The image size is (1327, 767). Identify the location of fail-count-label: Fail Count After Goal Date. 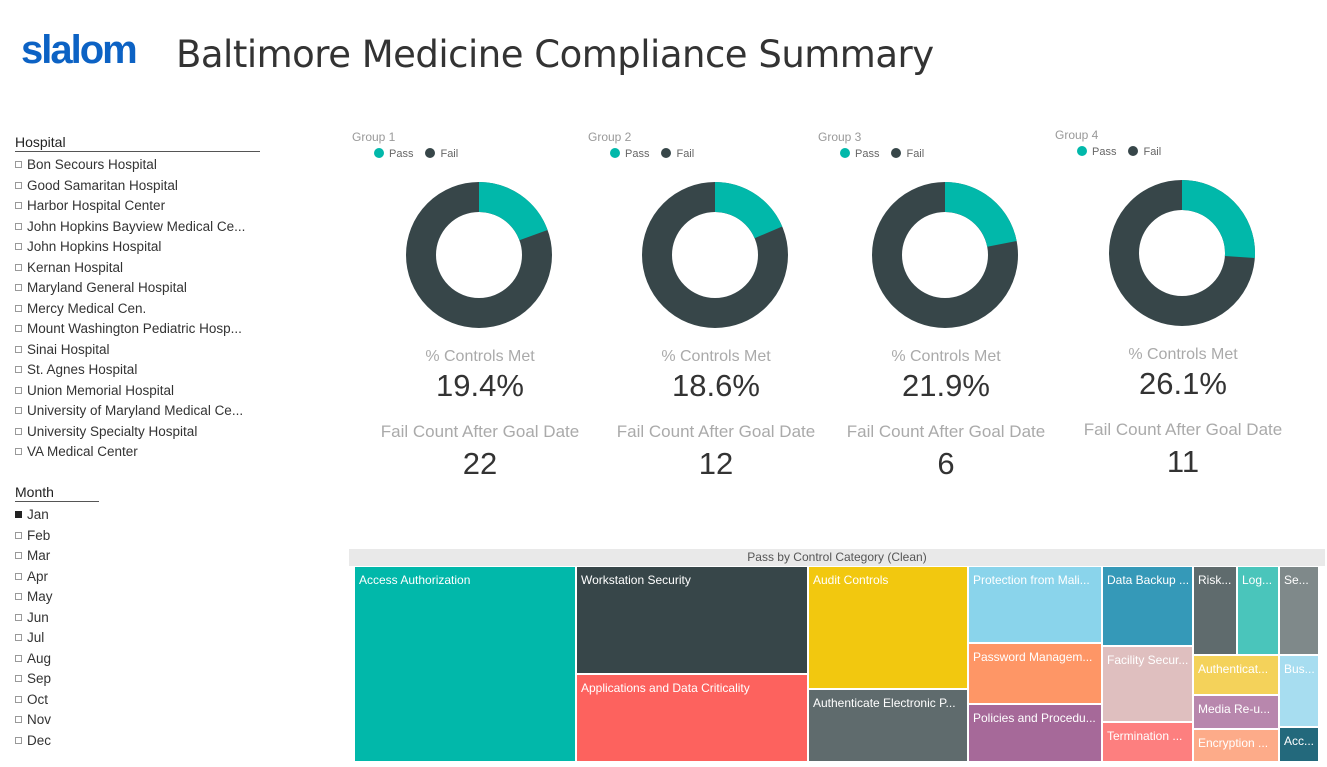
(946, 431).